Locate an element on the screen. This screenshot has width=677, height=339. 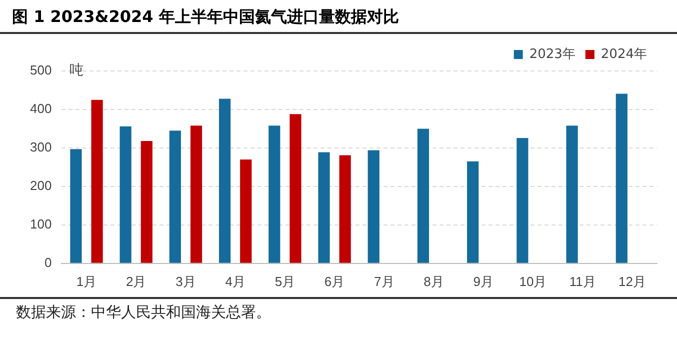
x-tick-label: 5月 is located at coordinates (285, 281).